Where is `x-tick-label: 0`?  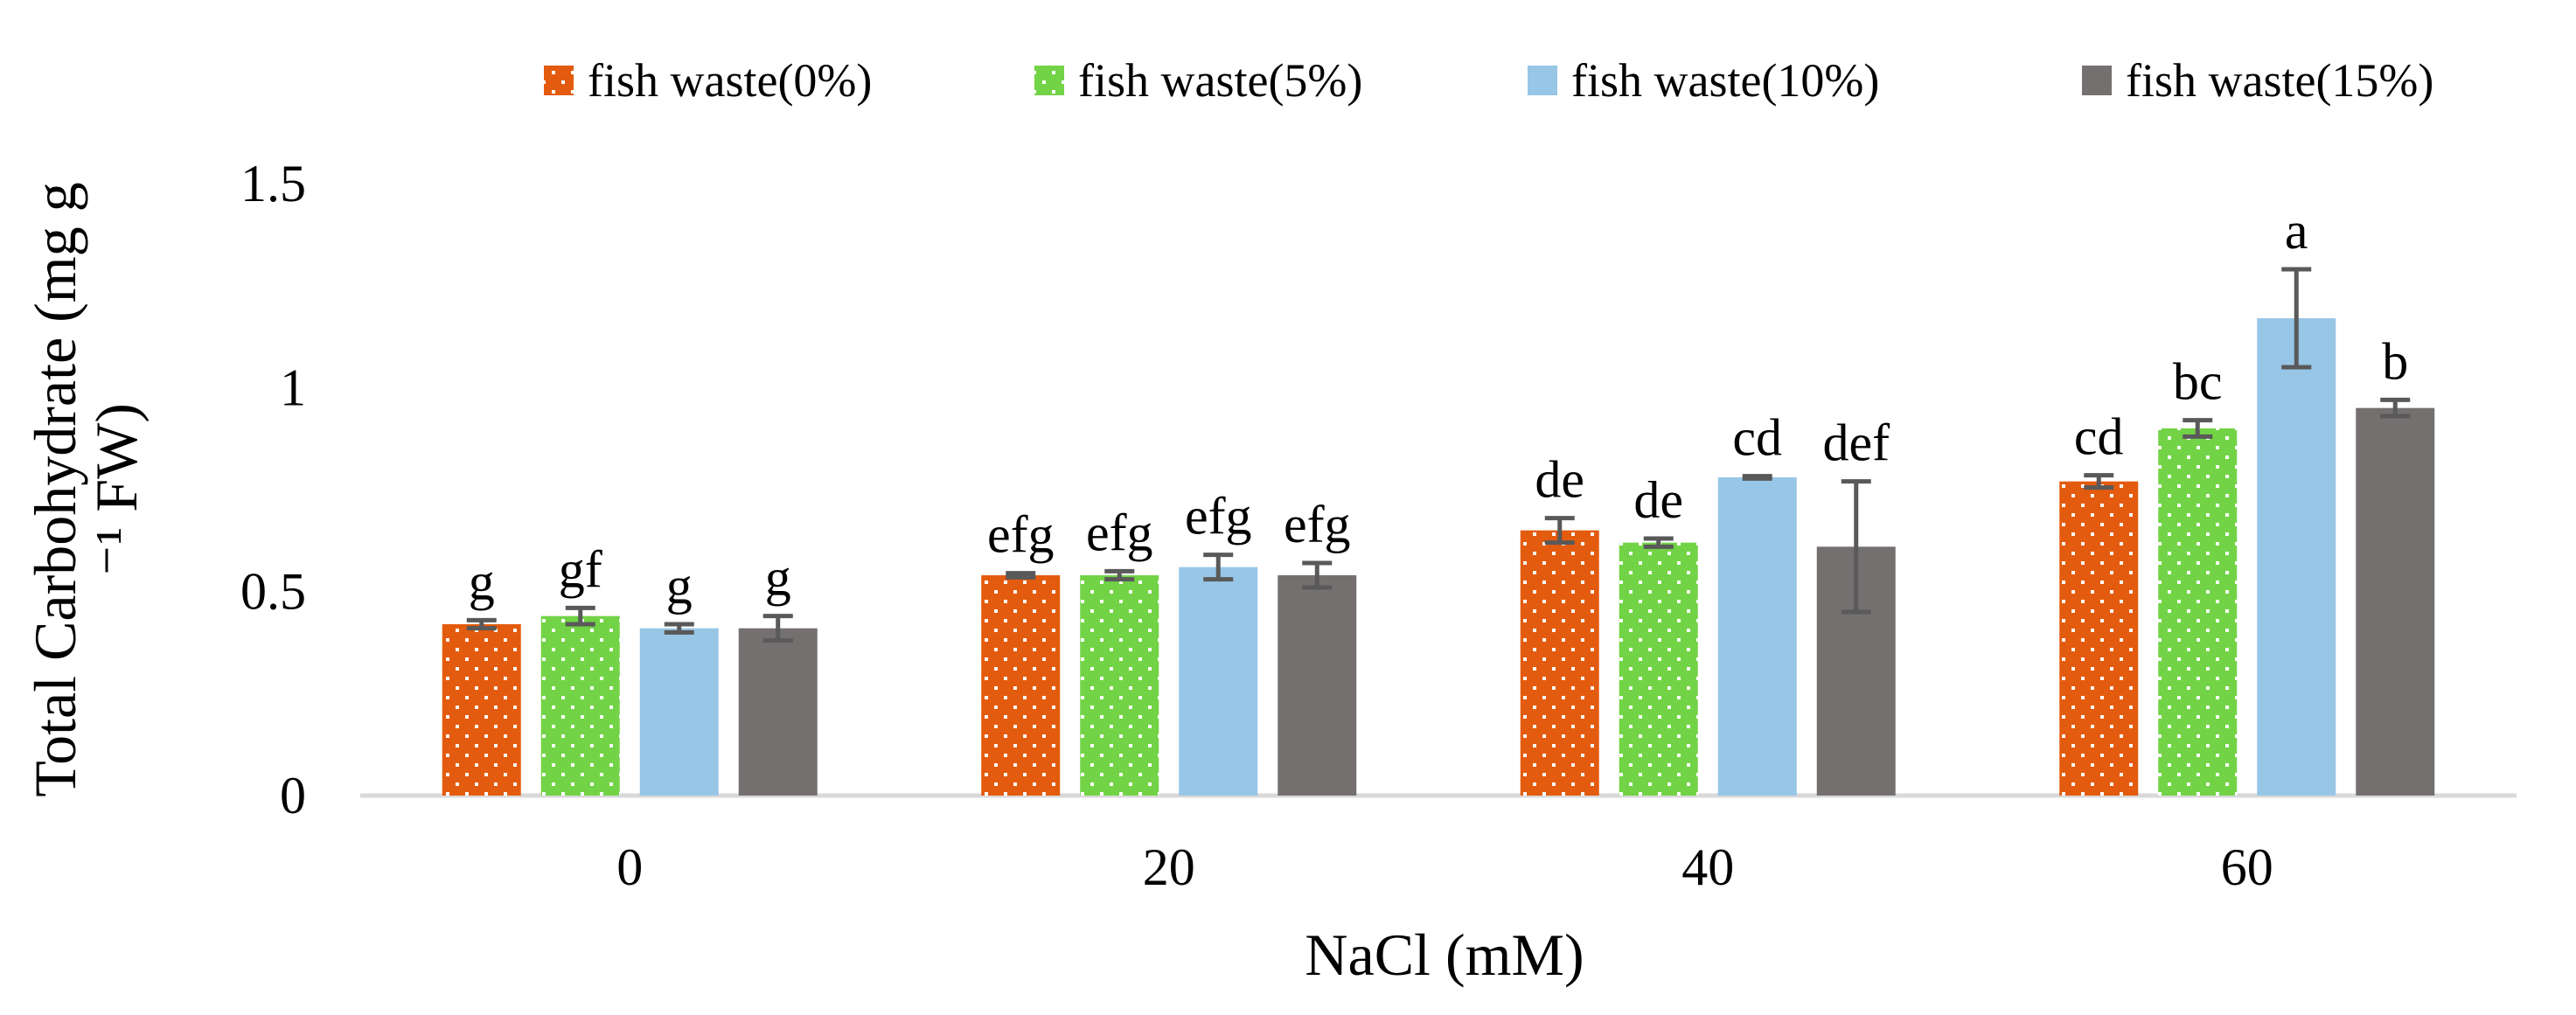
x-tick-label: 0 is located at coordinates (629, 867).